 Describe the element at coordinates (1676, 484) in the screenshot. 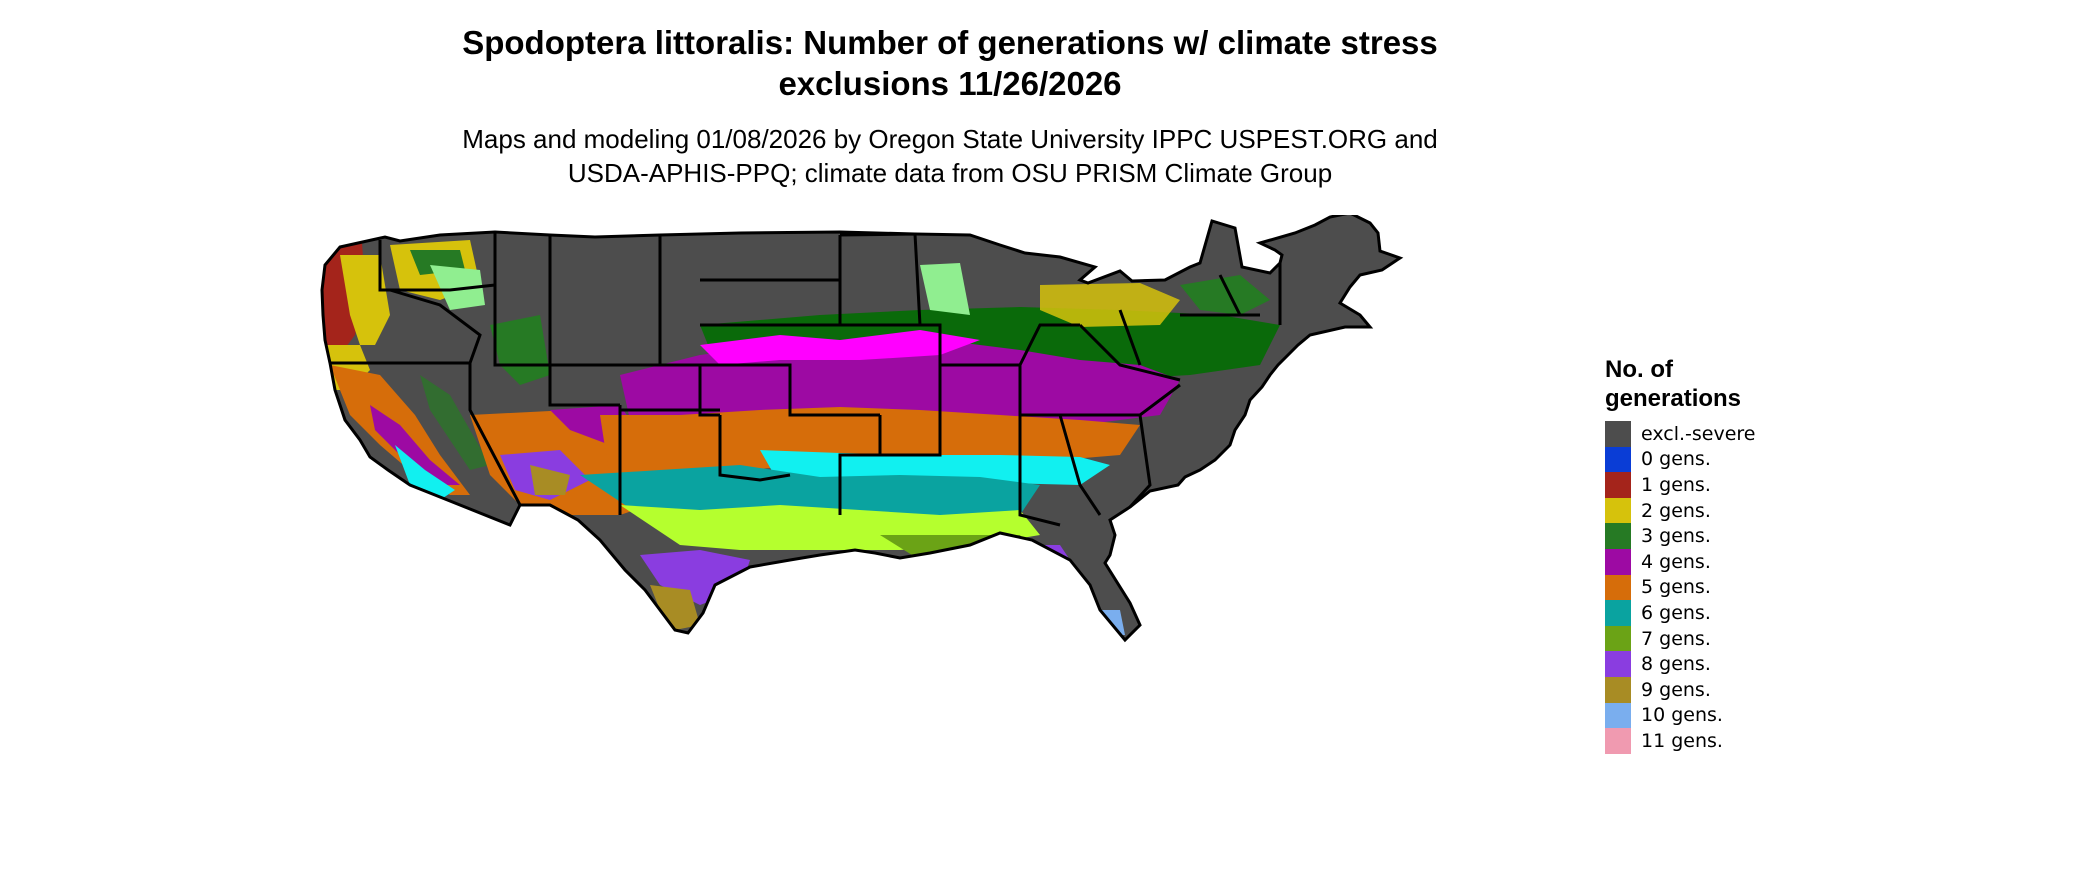

I see `legend-label: 1 gens.` at that location.